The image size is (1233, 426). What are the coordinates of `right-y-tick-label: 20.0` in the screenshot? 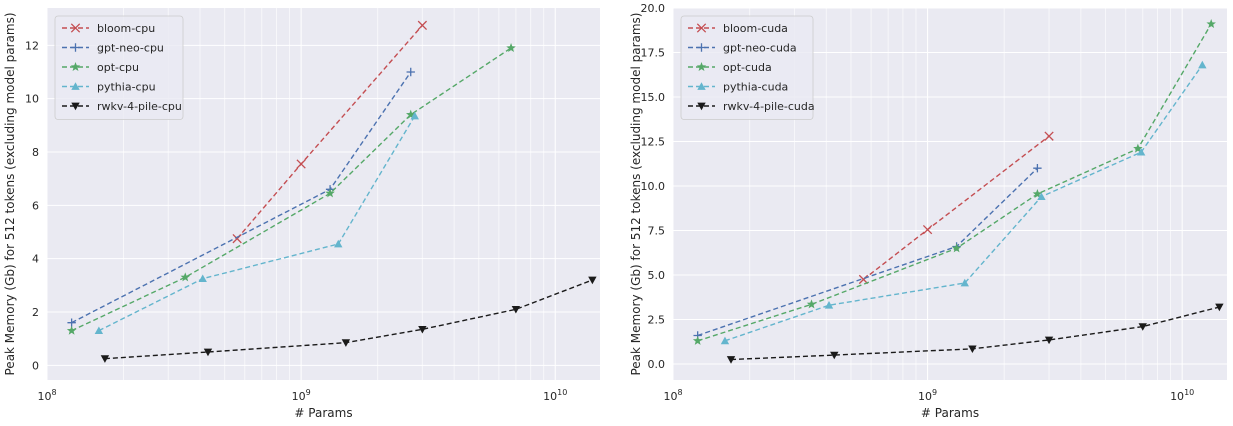 It's located at (653, 8).